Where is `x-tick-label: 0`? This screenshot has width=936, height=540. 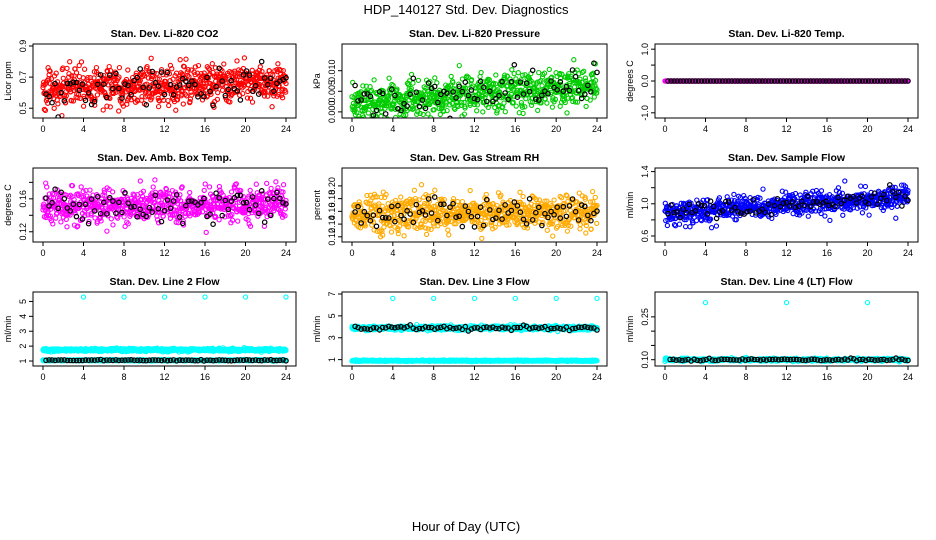 x-tick-label: 0 is located at coordinates (664, 129).